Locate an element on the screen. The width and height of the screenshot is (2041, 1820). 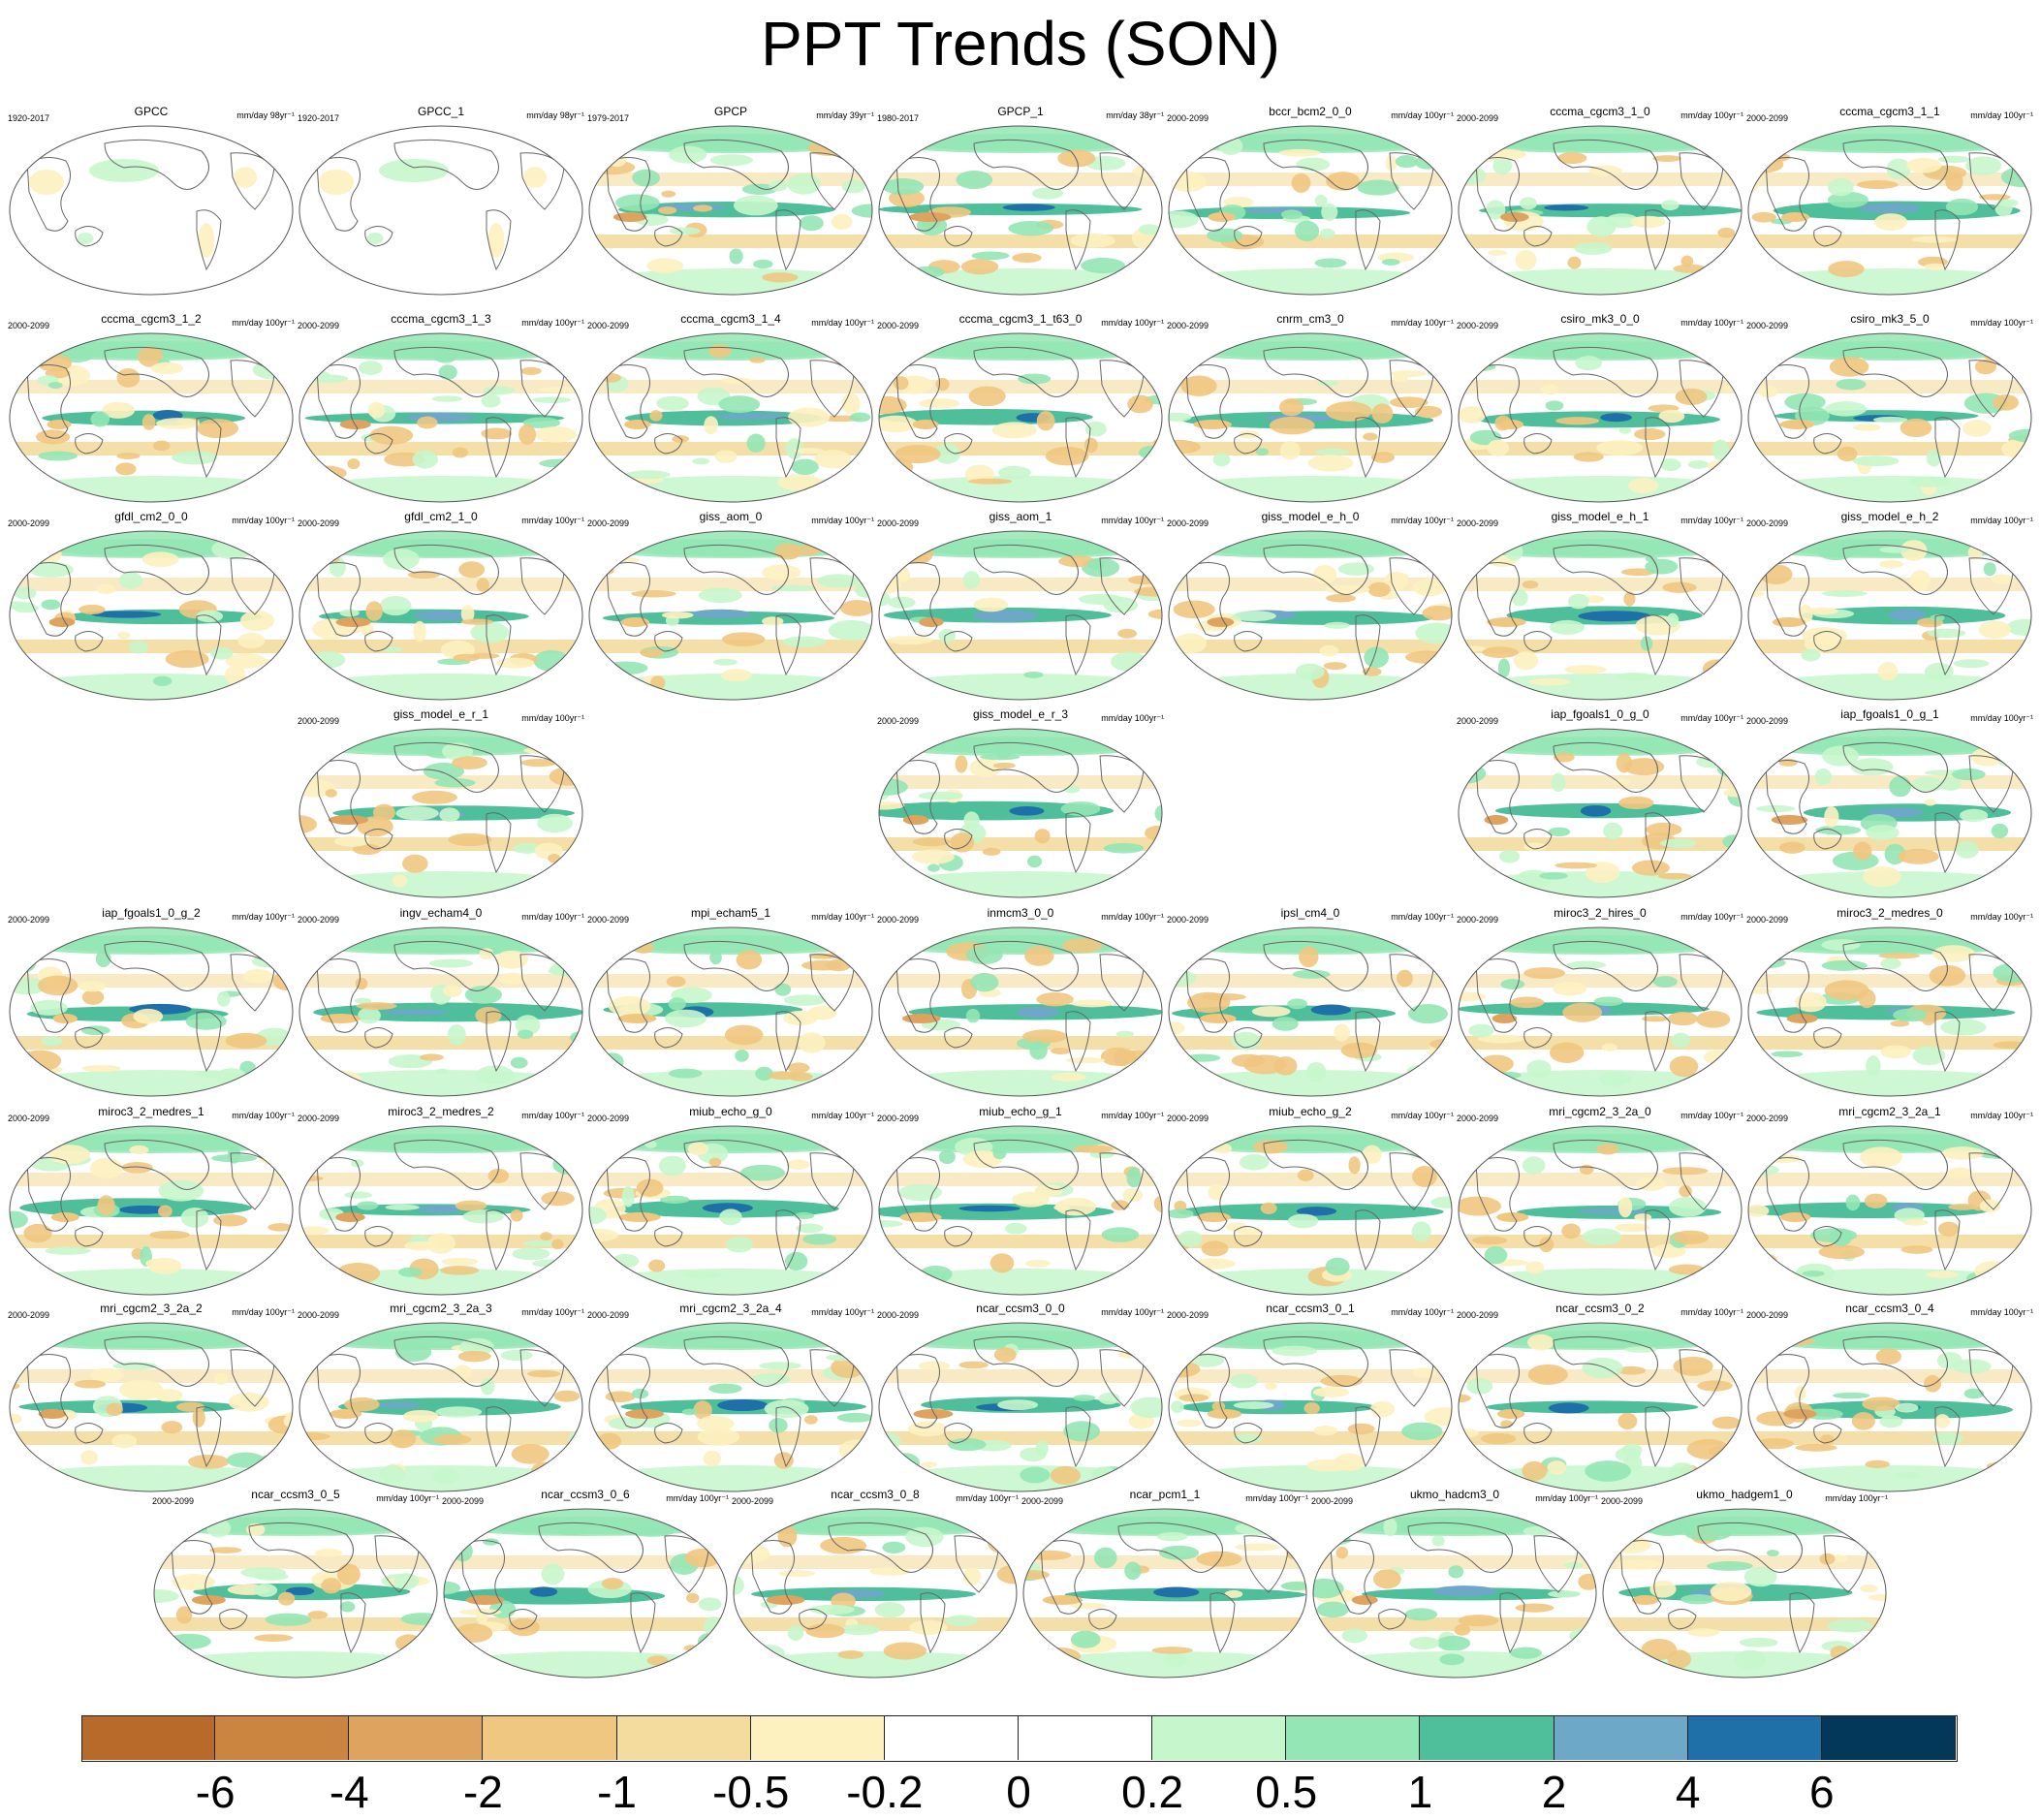
map-panel: iap_fgoals1_0_g_0 2000-2099 mm/day 100yr⁻¹ is located at coordinates (1600, 804).